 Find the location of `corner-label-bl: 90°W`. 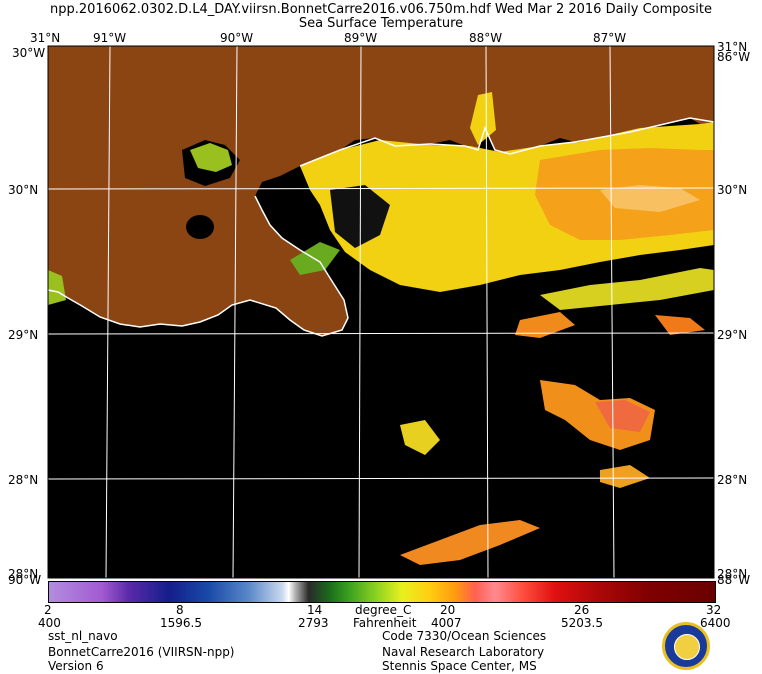

corner-label-bl: 90°W is located at coordinates (25, 580).